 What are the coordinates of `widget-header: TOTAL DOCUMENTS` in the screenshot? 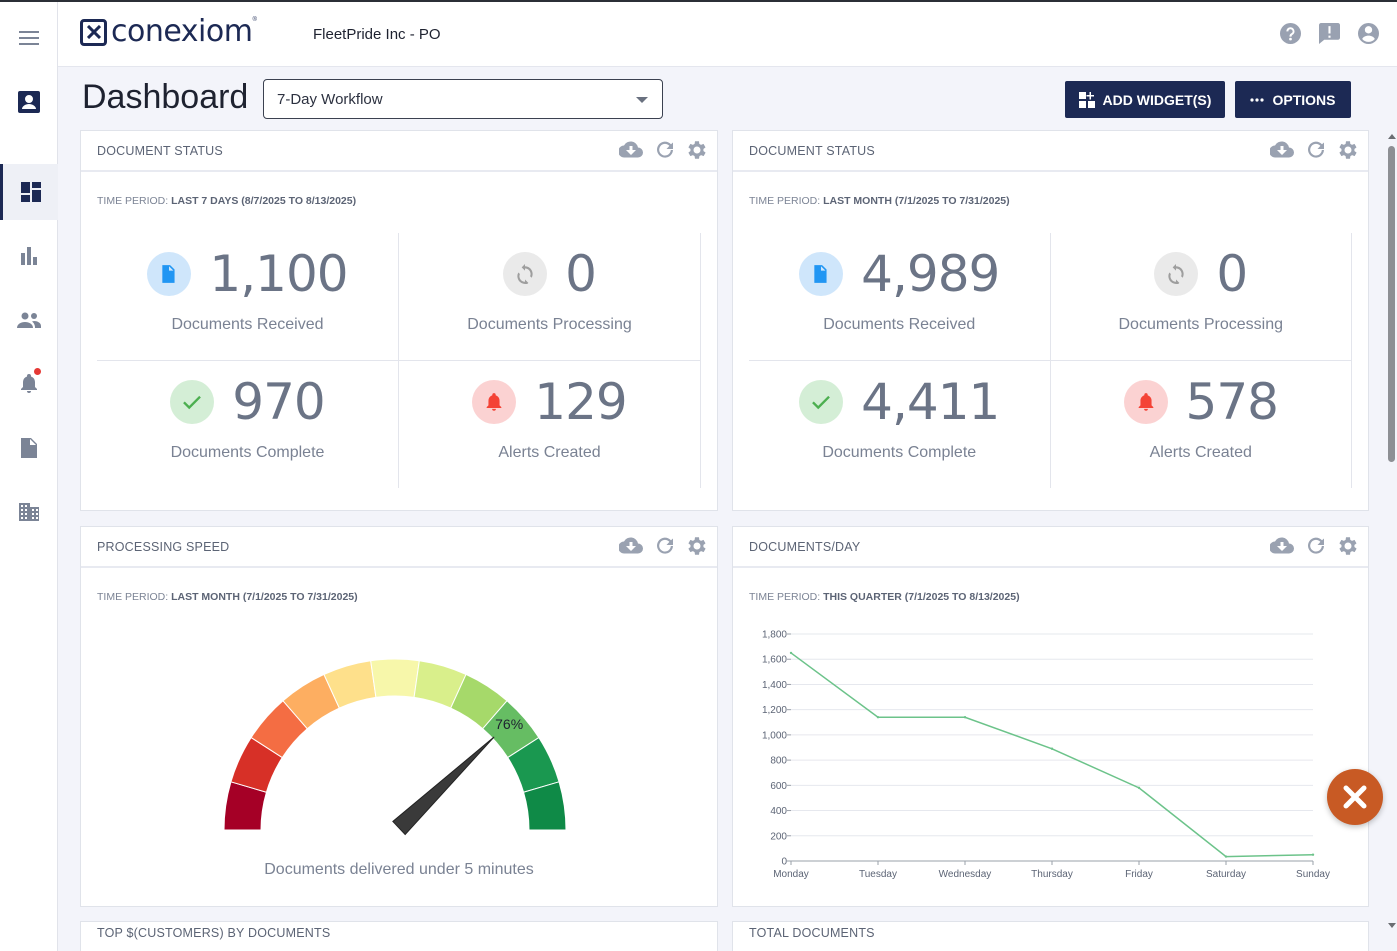 It's located at (1050, 931).